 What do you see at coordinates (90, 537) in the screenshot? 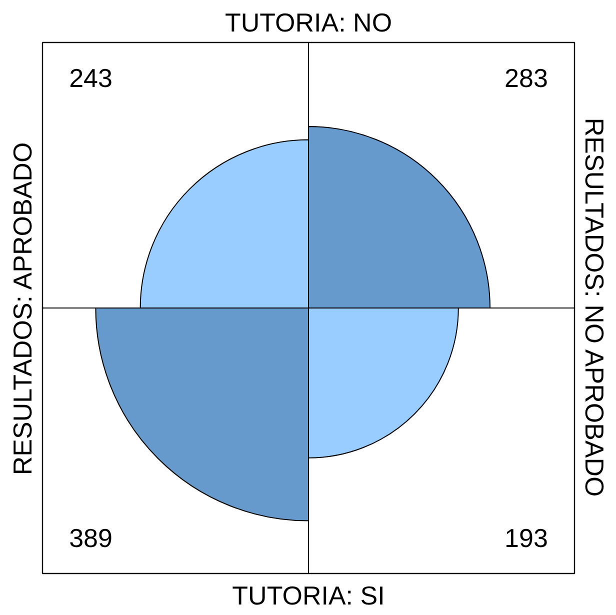
I see `data-label: 389` at bounding box center [90, 537].